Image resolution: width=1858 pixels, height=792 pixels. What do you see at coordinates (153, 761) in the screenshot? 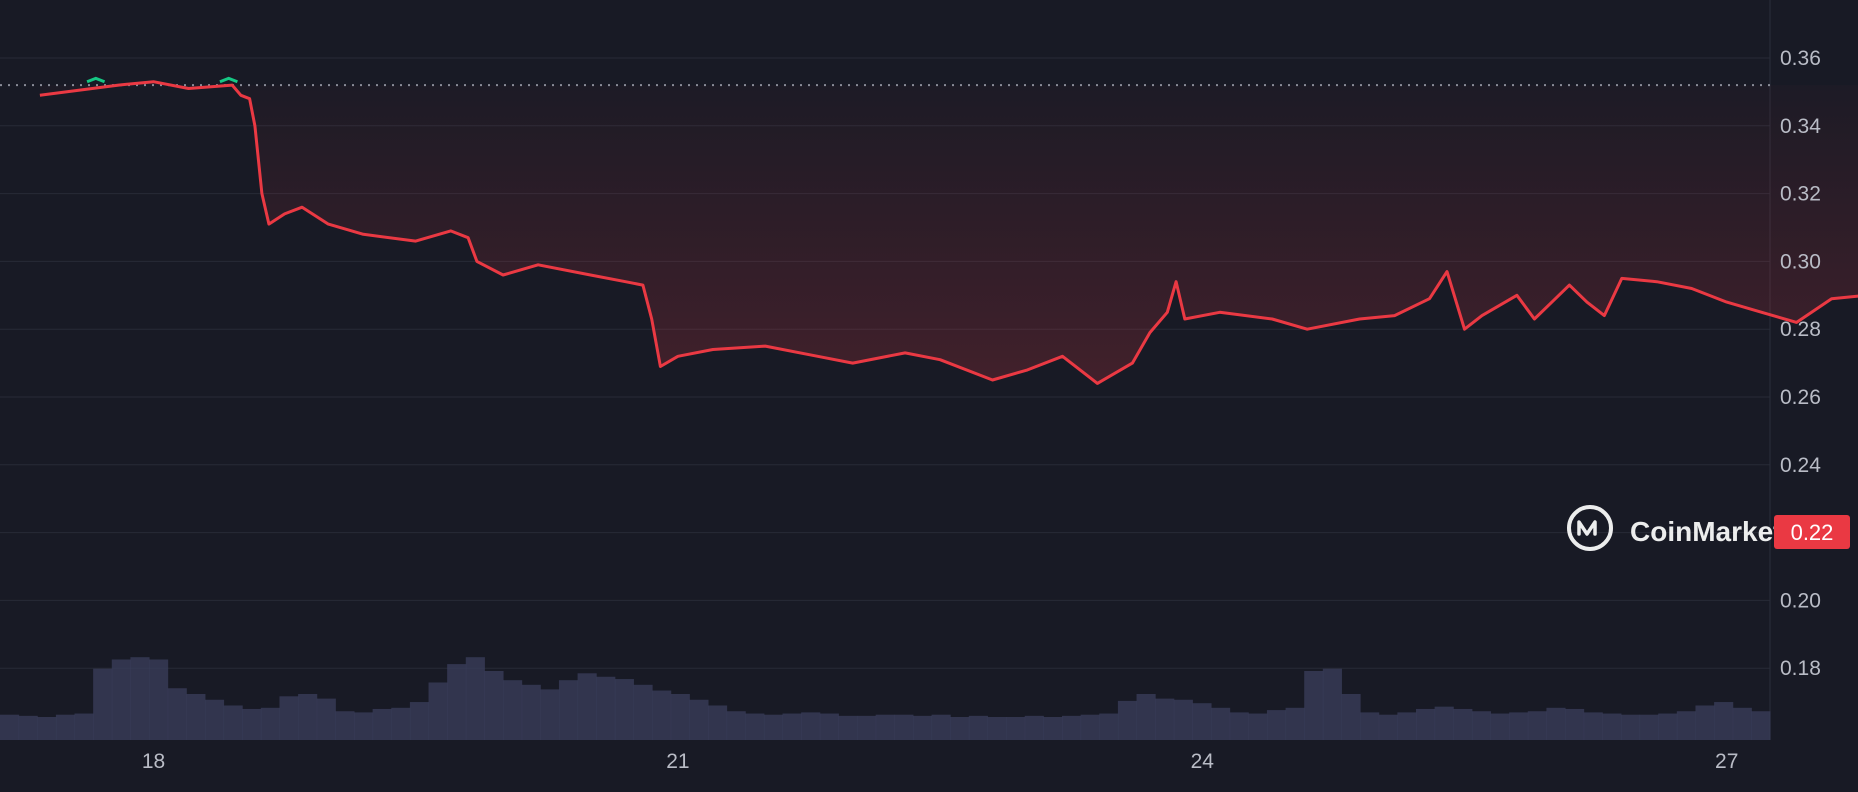
I see `x-tick-label: 18` at bounding box center [153, 761].